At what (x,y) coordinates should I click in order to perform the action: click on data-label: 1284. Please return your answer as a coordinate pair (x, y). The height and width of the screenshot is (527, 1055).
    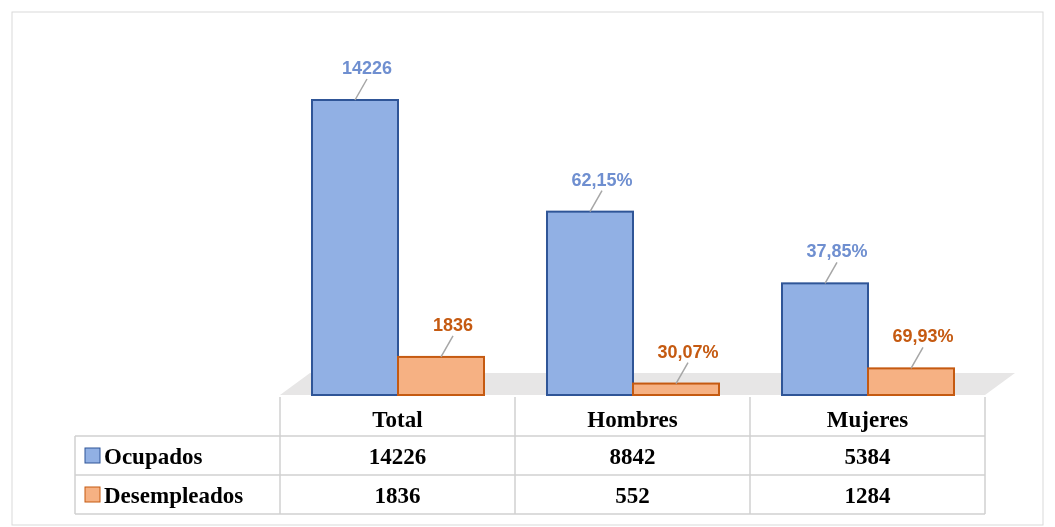
    Looking at the image, I should click on (867, 495).